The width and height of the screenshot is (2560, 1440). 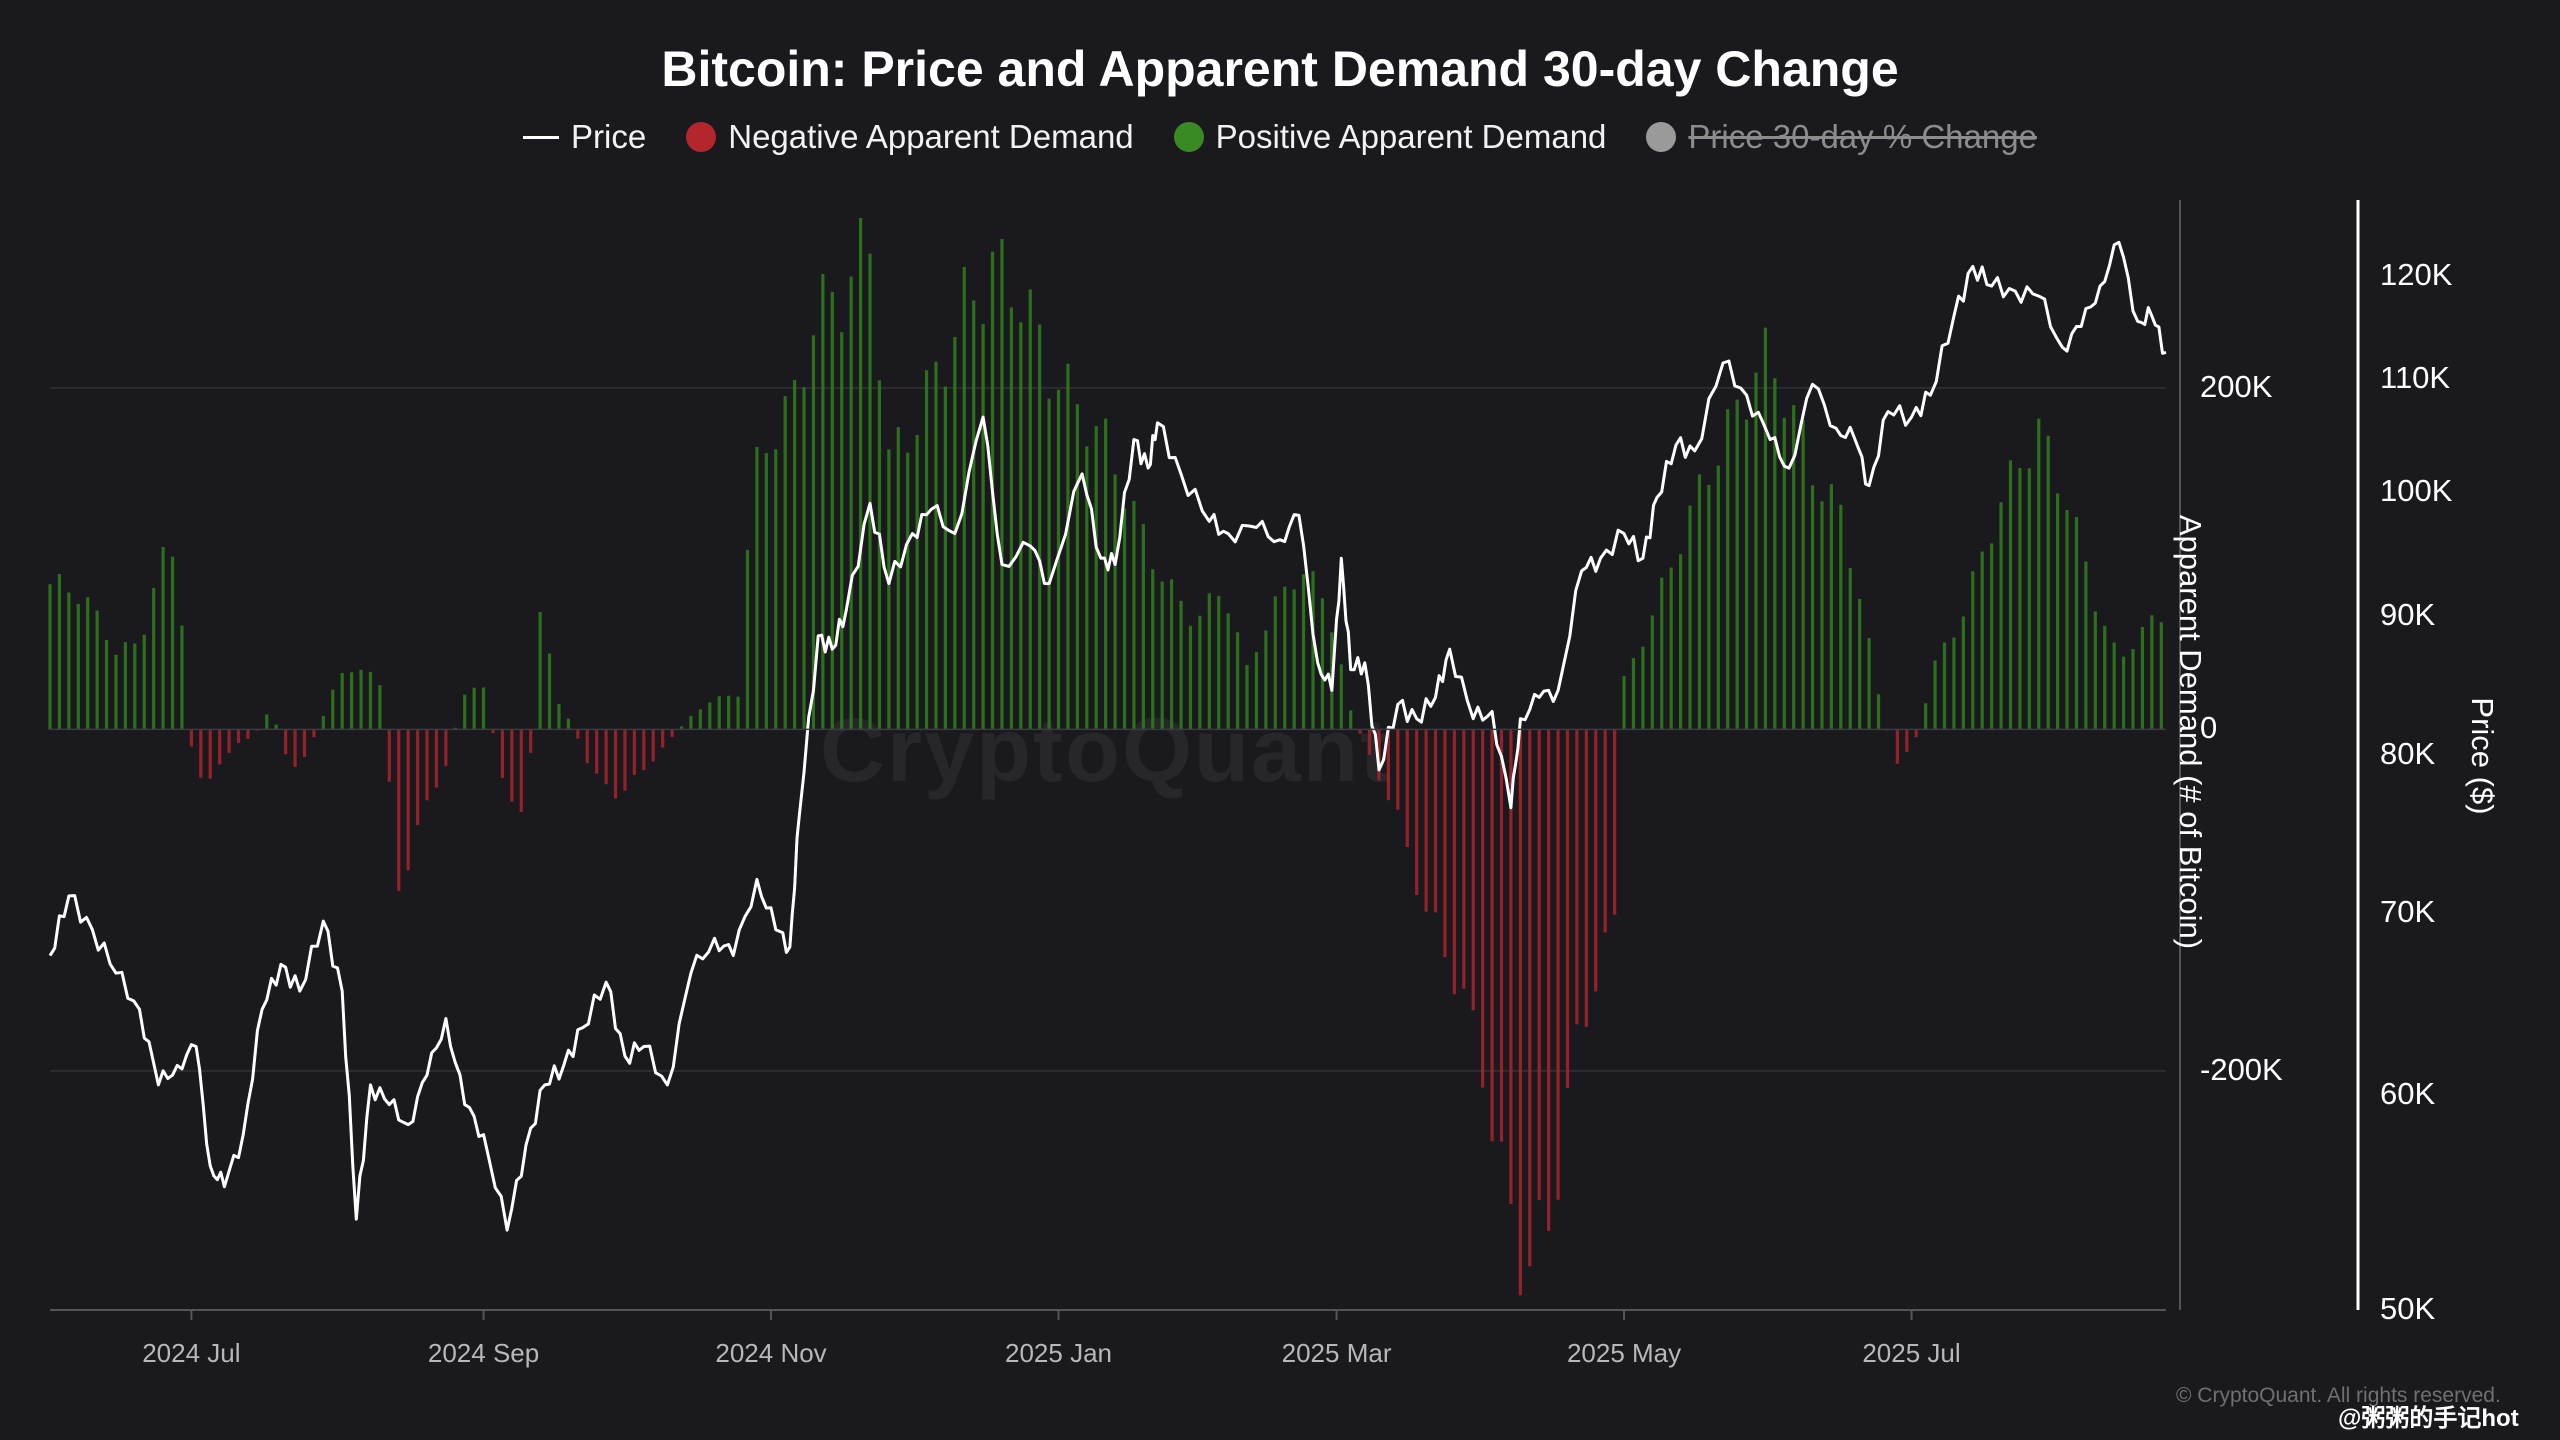 What do you see at coordinates (483, 1353) in the screenshot?
I see `x-tick-label: 2024 Sep` at bounding box center [483, 1353].